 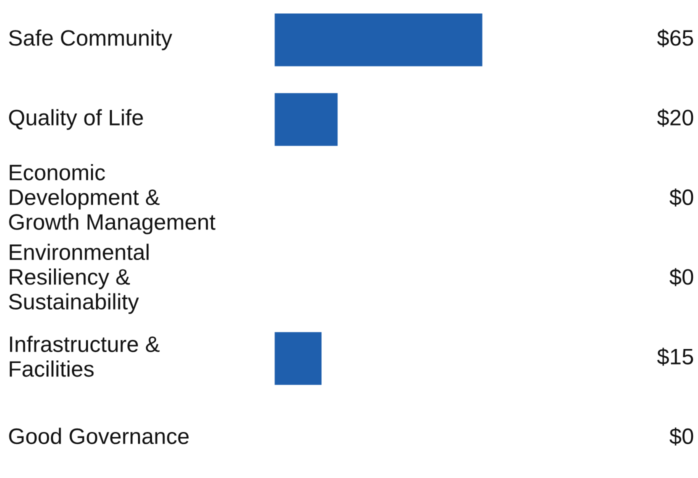 I want to click on y-tick-label: Good Governance, so click(x=99, y=436).